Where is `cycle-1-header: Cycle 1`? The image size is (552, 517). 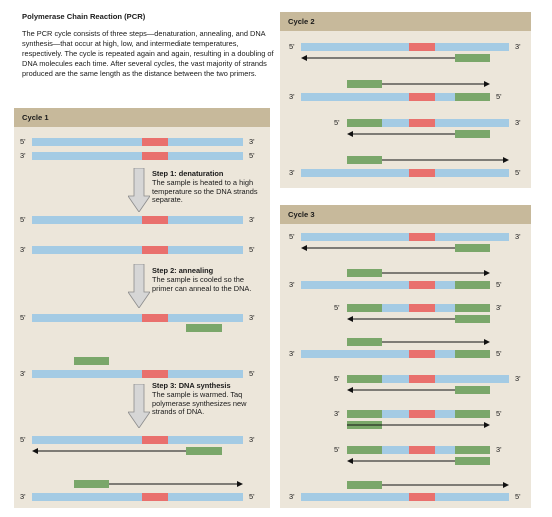 cycle-1-header: Cycle 1 is located at coordinates (142, 117).